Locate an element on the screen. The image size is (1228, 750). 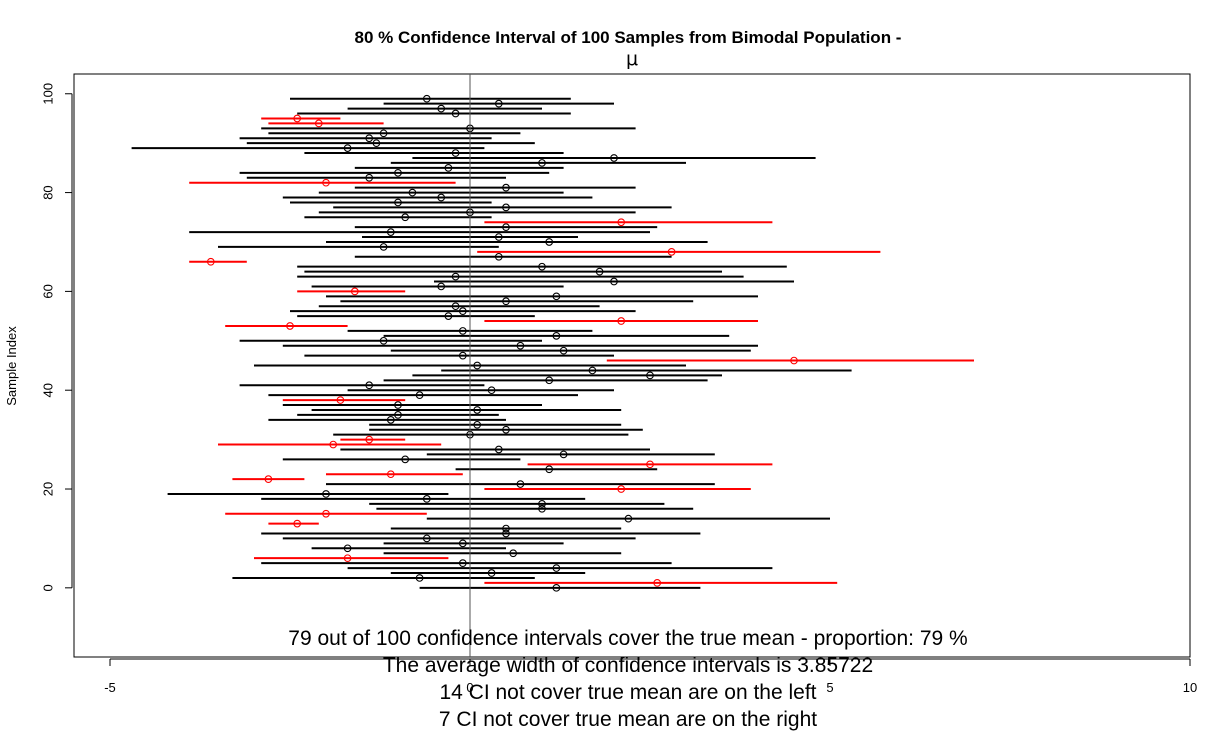
y-tick-label: 20 is located at coordinates (48, 489).